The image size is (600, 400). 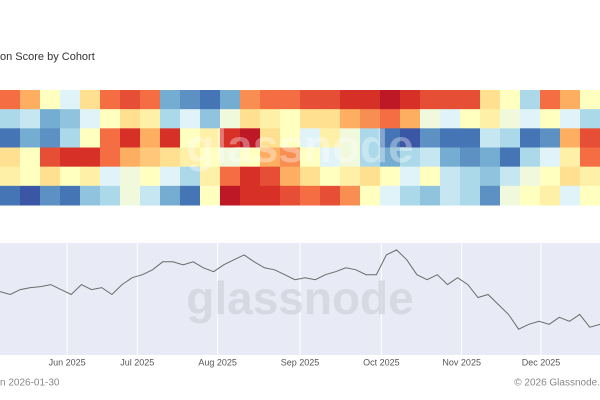 I want to click on x-tick-label: Sep 2025, so click(x=300, y=362).